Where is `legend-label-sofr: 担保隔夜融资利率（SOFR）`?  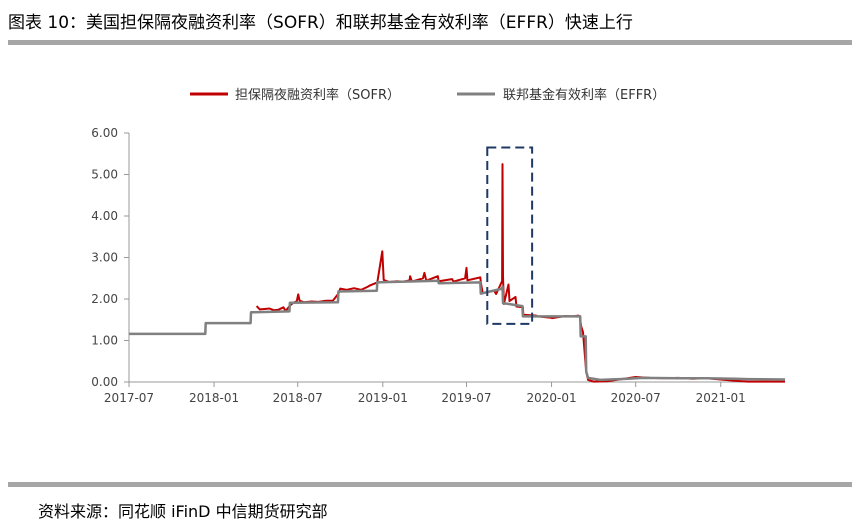 legend-label-sofr: 担保隔夜融资利率（SOFR） is located at coordinates (317, 95).